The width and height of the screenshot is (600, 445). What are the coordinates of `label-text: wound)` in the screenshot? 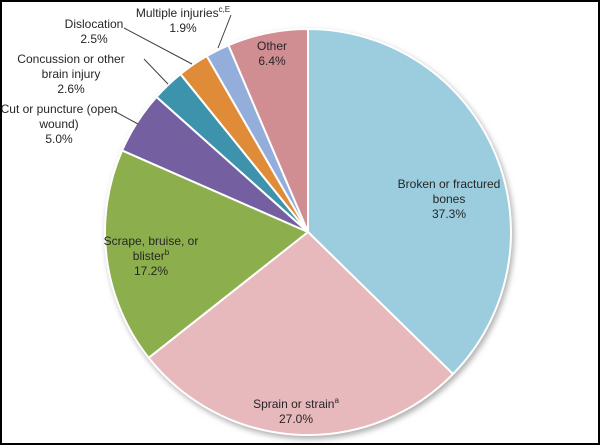 It's located at (59, 124).